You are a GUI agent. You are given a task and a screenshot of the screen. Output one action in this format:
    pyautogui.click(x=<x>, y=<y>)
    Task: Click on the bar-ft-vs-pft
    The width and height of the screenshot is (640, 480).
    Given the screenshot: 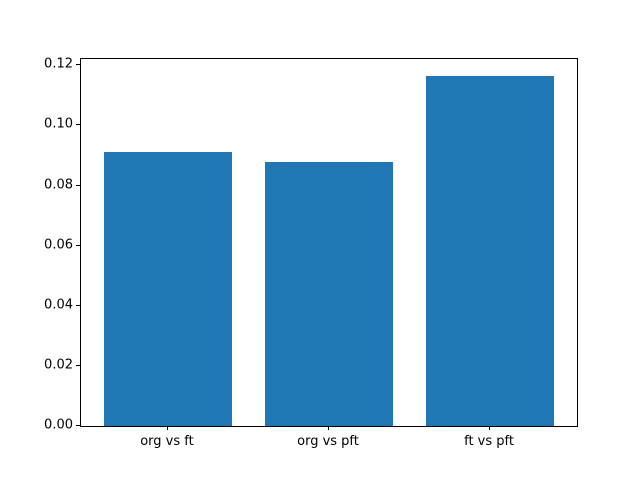 What is the action you would take?
    pyautogui.click(x=490, y=251)
    